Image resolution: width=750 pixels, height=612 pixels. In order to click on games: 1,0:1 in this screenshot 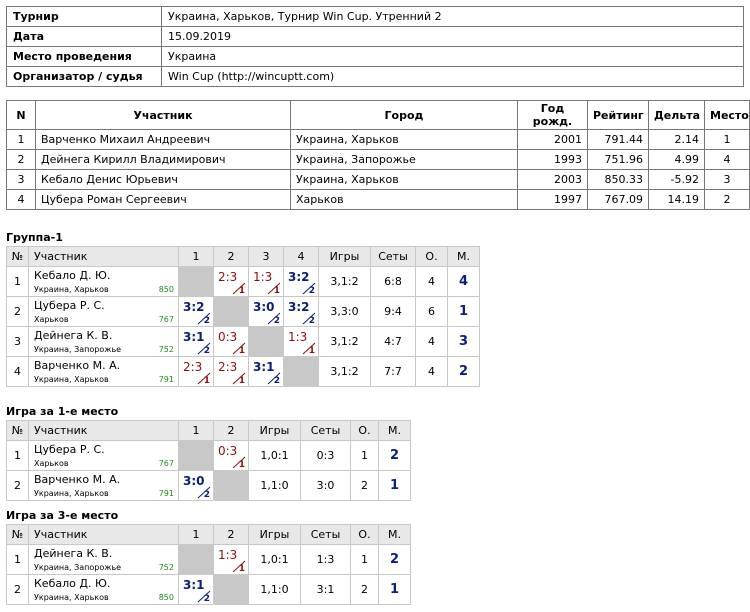, I will do `click(274, 455)`.